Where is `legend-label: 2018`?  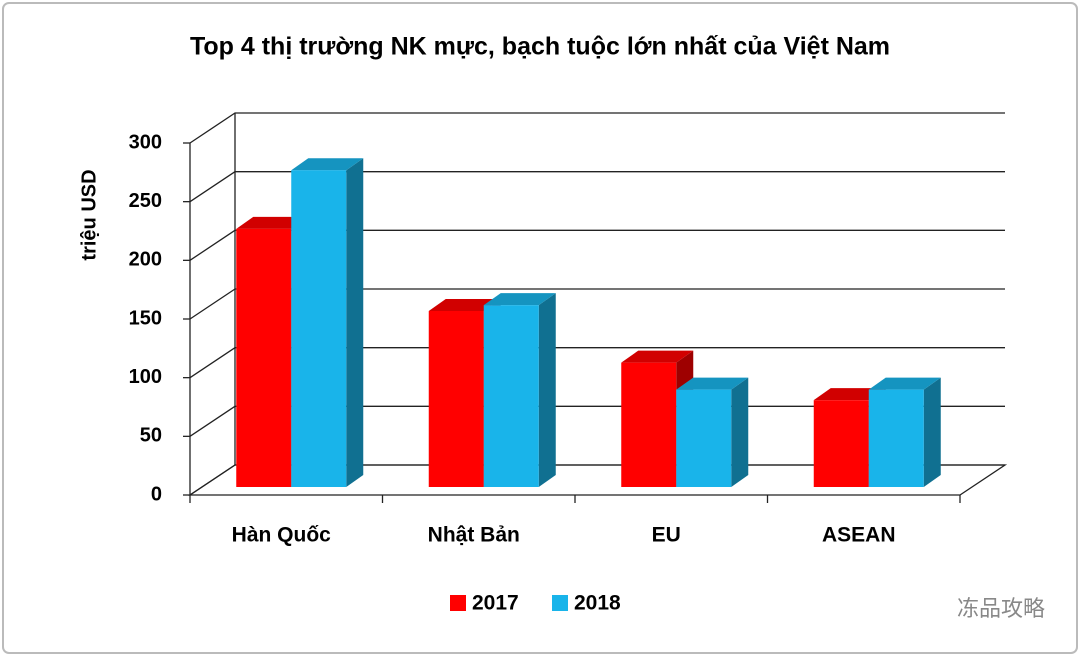 legend-label: 2018 is located at coordinates (597, 603).